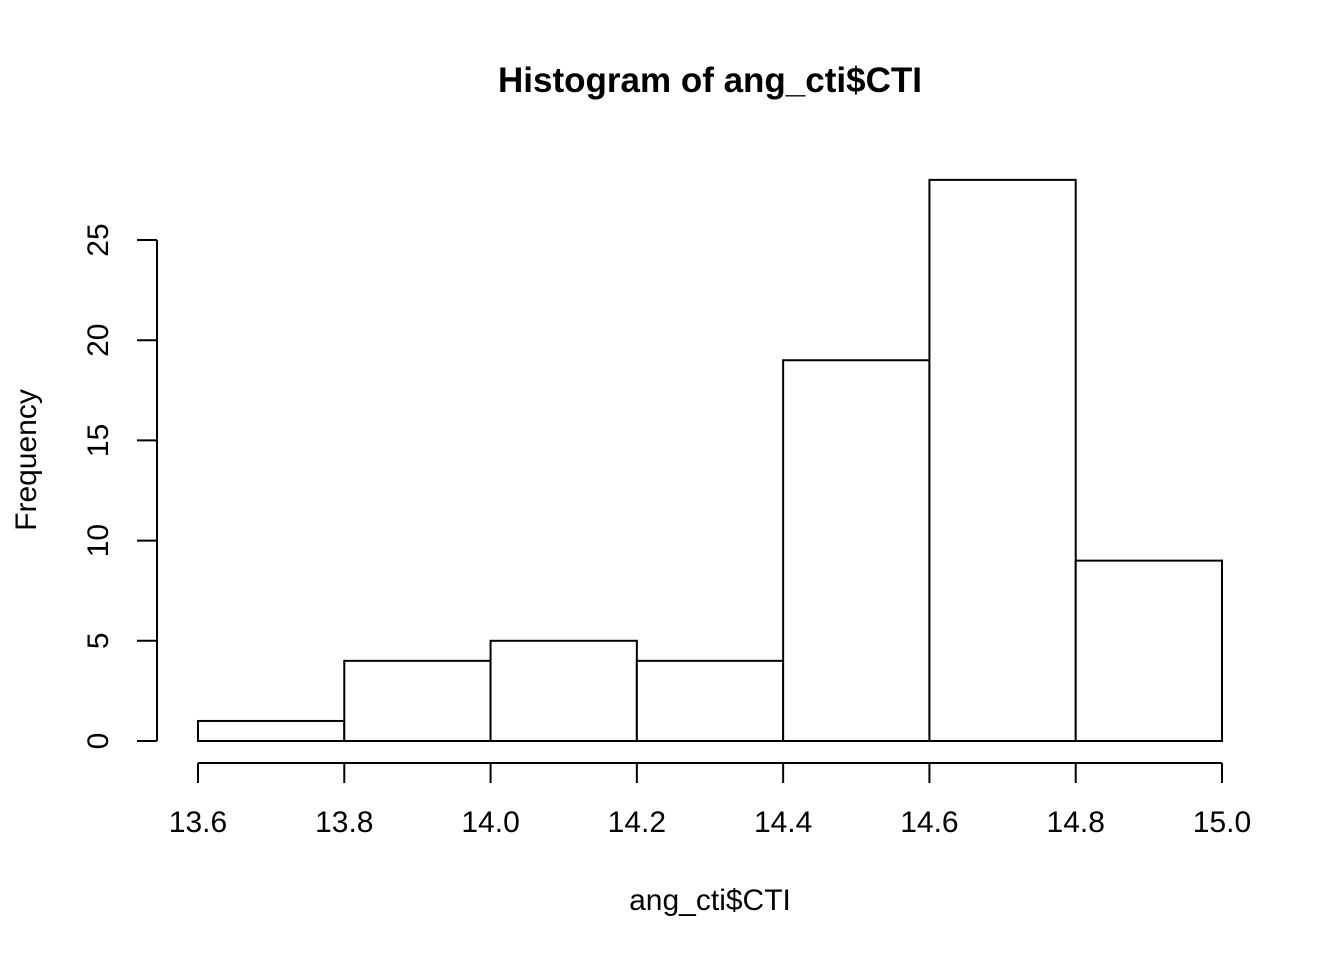 The width and height of the screenshot is (1344, 960). Describe the element at coordinates (98, 440) in the screenshot. I see `y-tick-label: 15` at that location.